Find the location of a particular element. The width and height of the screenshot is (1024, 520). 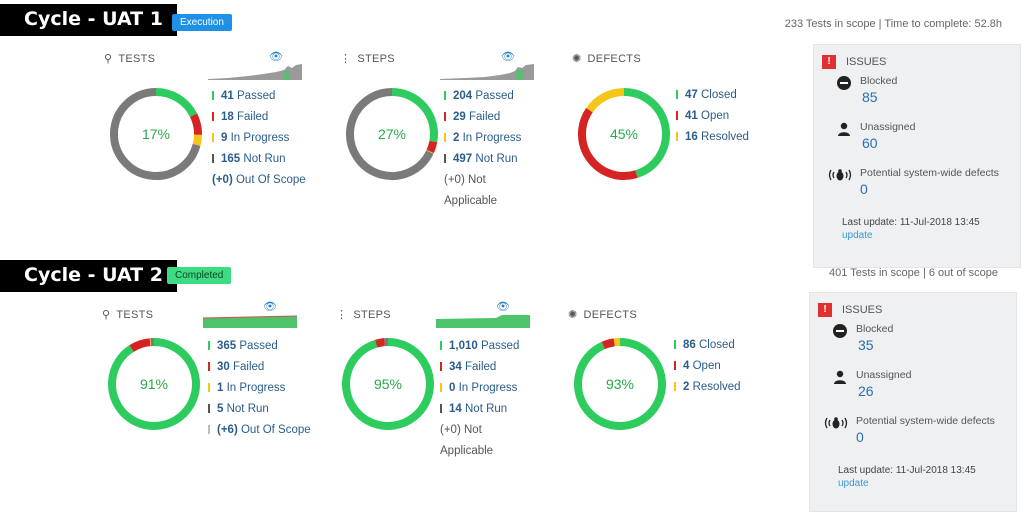

legend-item: 34 Failed is located at coordinates (479, 367).